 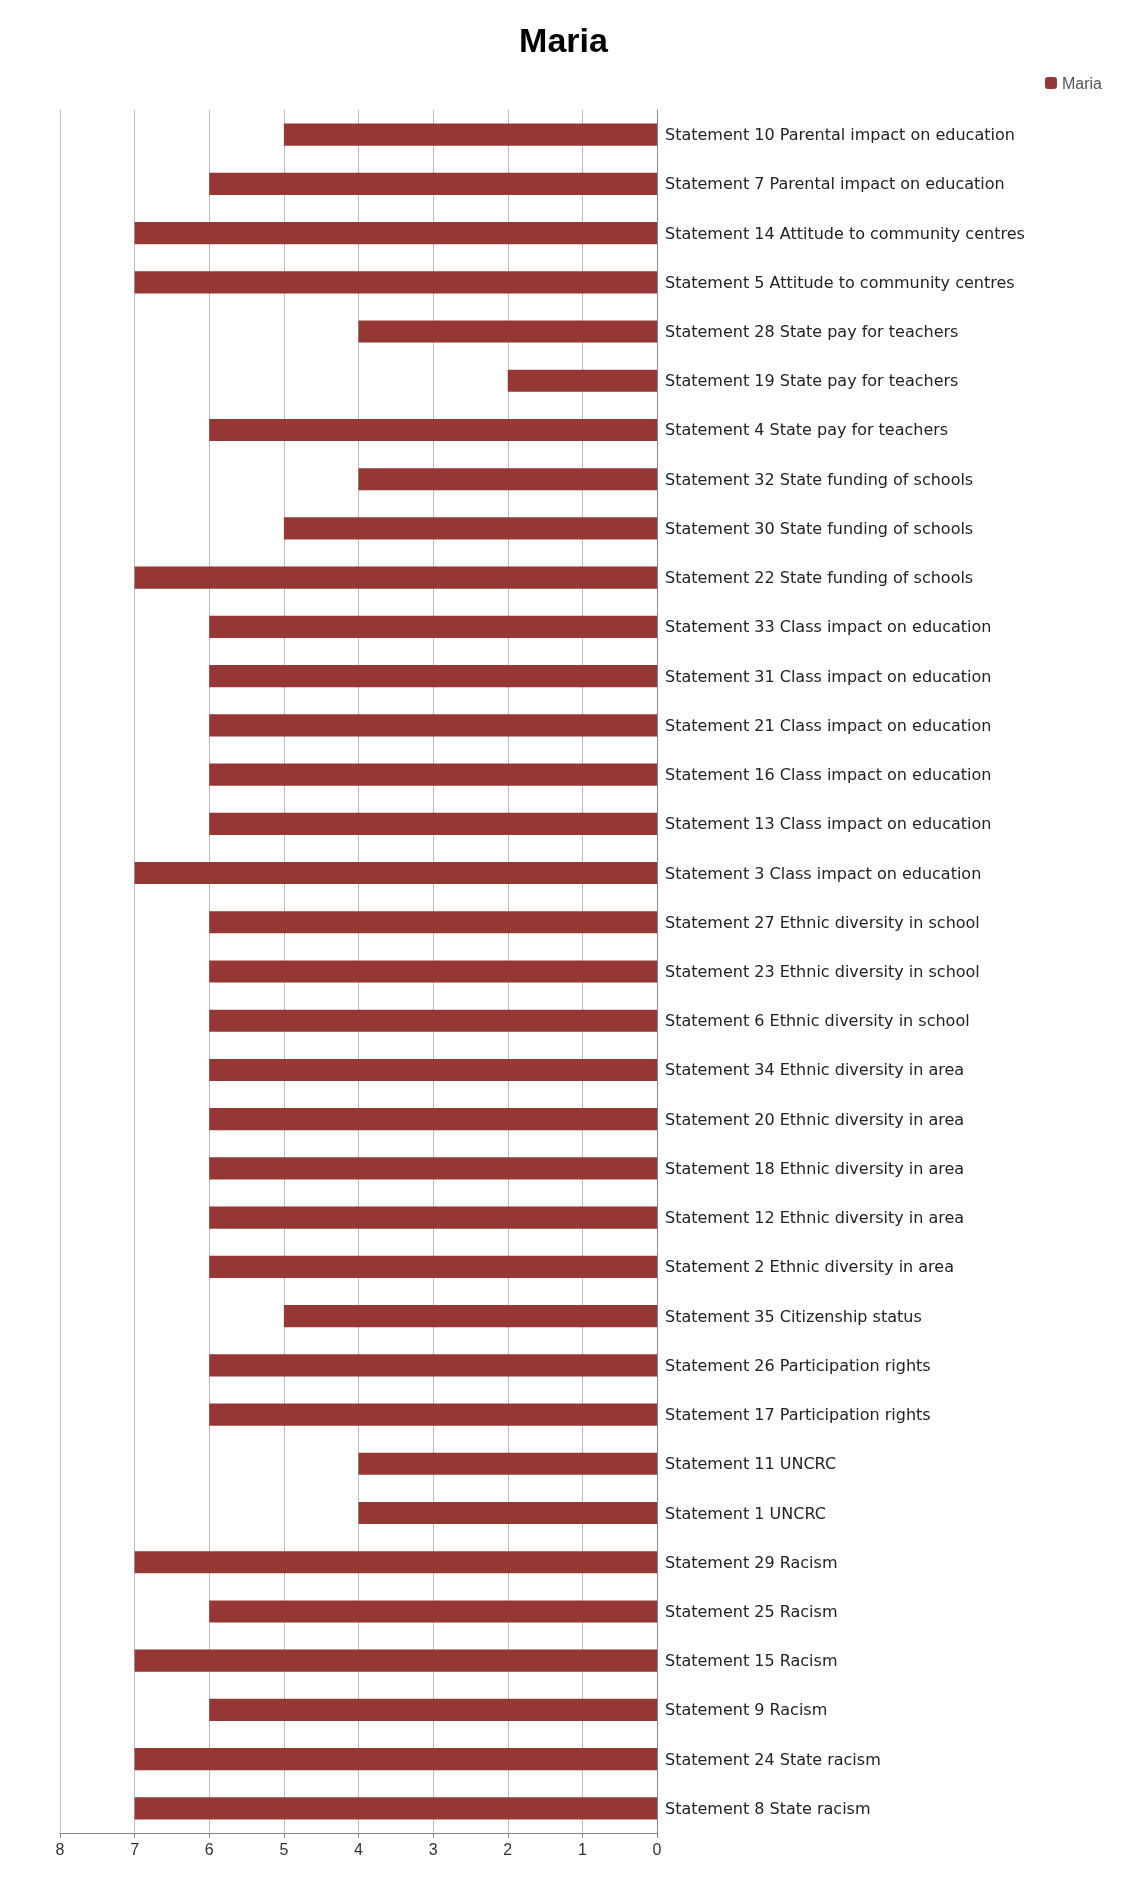 What do you see at coordinates (359, 1849) in the screenshot?
I see `x-tick-label: 4` at bounding box center [359, 1849].